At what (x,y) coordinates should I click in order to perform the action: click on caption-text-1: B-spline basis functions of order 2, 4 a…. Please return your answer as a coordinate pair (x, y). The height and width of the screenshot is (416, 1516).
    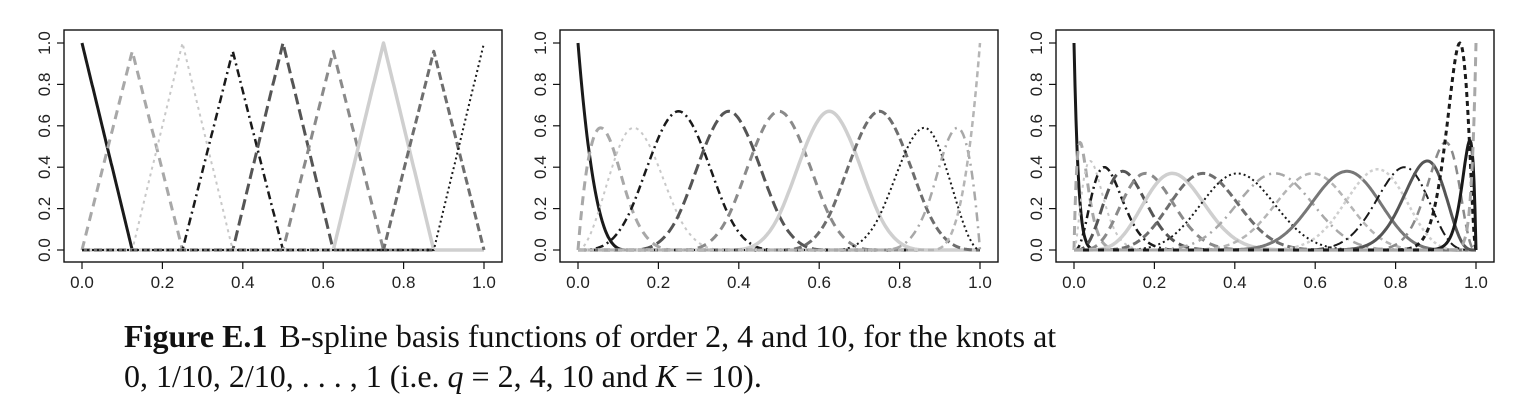
    Looking at the image, I should click on (668, 336).